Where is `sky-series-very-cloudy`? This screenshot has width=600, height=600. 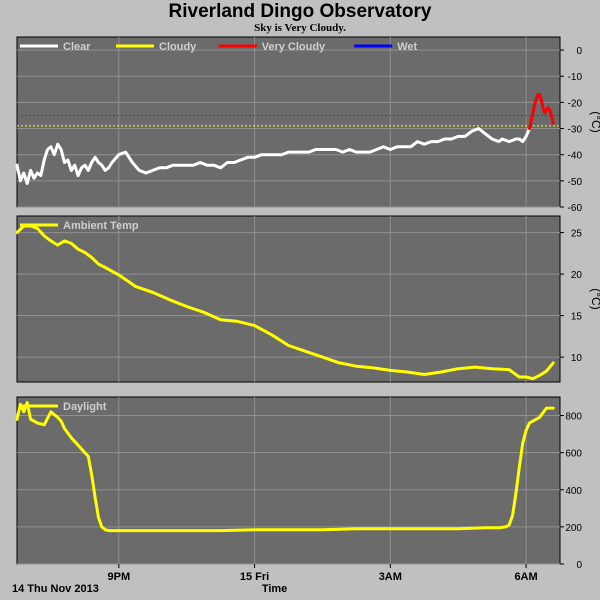
sky-series-very-cloudy is located at coordinates (541, 111).